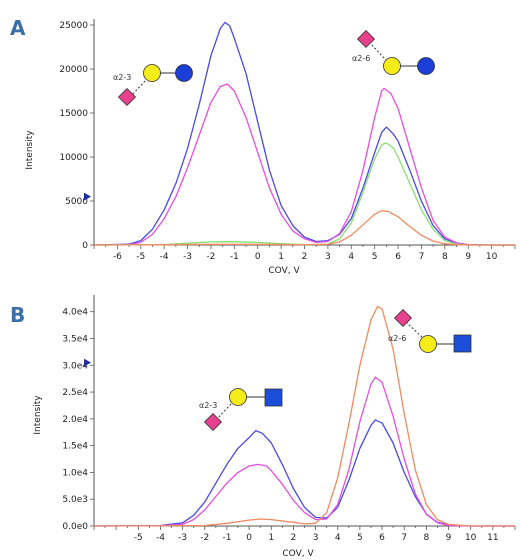 The height and width of the screenshot is (560, 520). What do you see at coordinates (75, 420) in the screenshot?
I see `y-tick-label: 2.0e4` at bounding box center [75, 420].